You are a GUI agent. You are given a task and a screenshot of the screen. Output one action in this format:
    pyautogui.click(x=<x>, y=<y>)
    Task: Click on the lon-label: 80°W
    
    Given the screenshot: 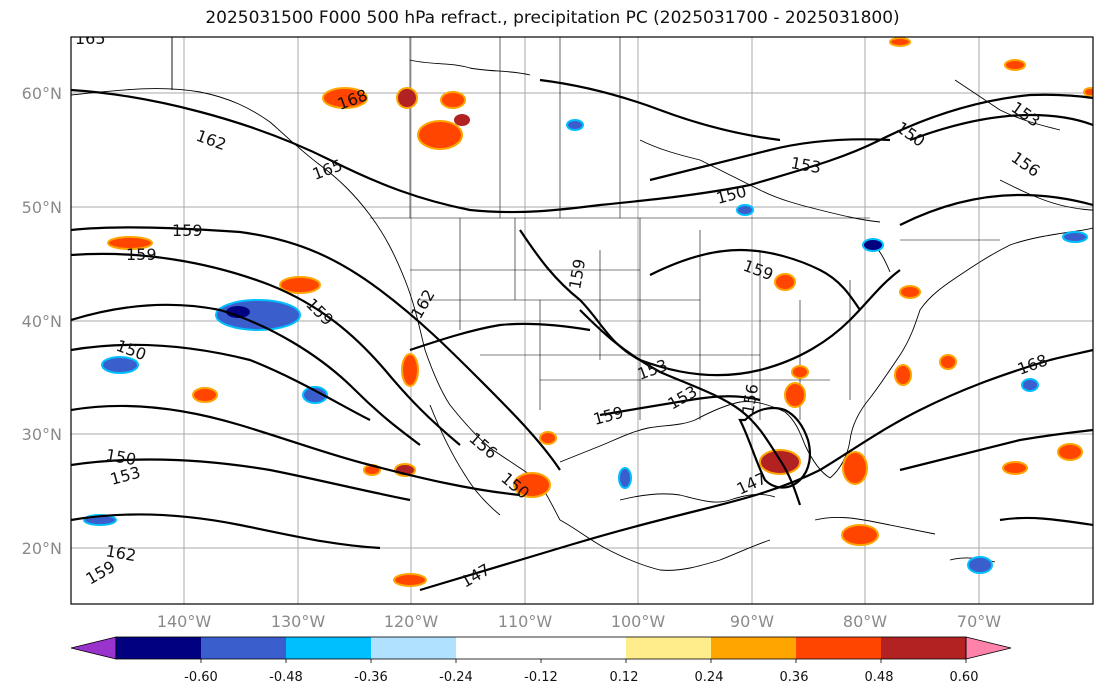 What is the action you would take?
    pyautogui.click(x=865, y=621)
    